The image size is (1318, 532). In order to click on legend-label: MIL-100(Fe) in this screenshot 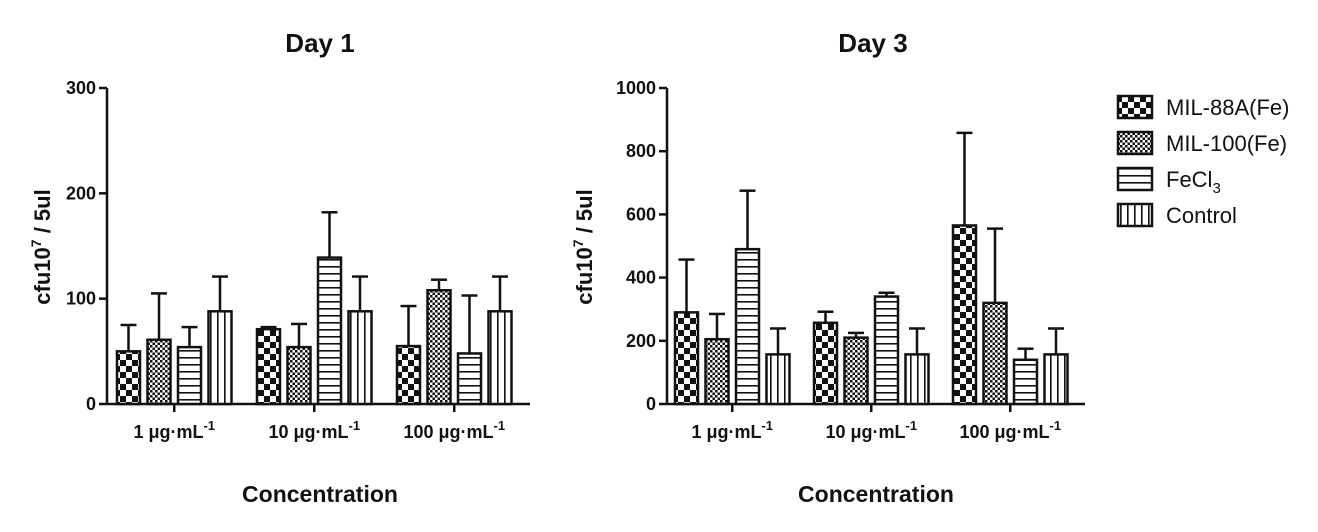, I will do `click(1226, 143)`.